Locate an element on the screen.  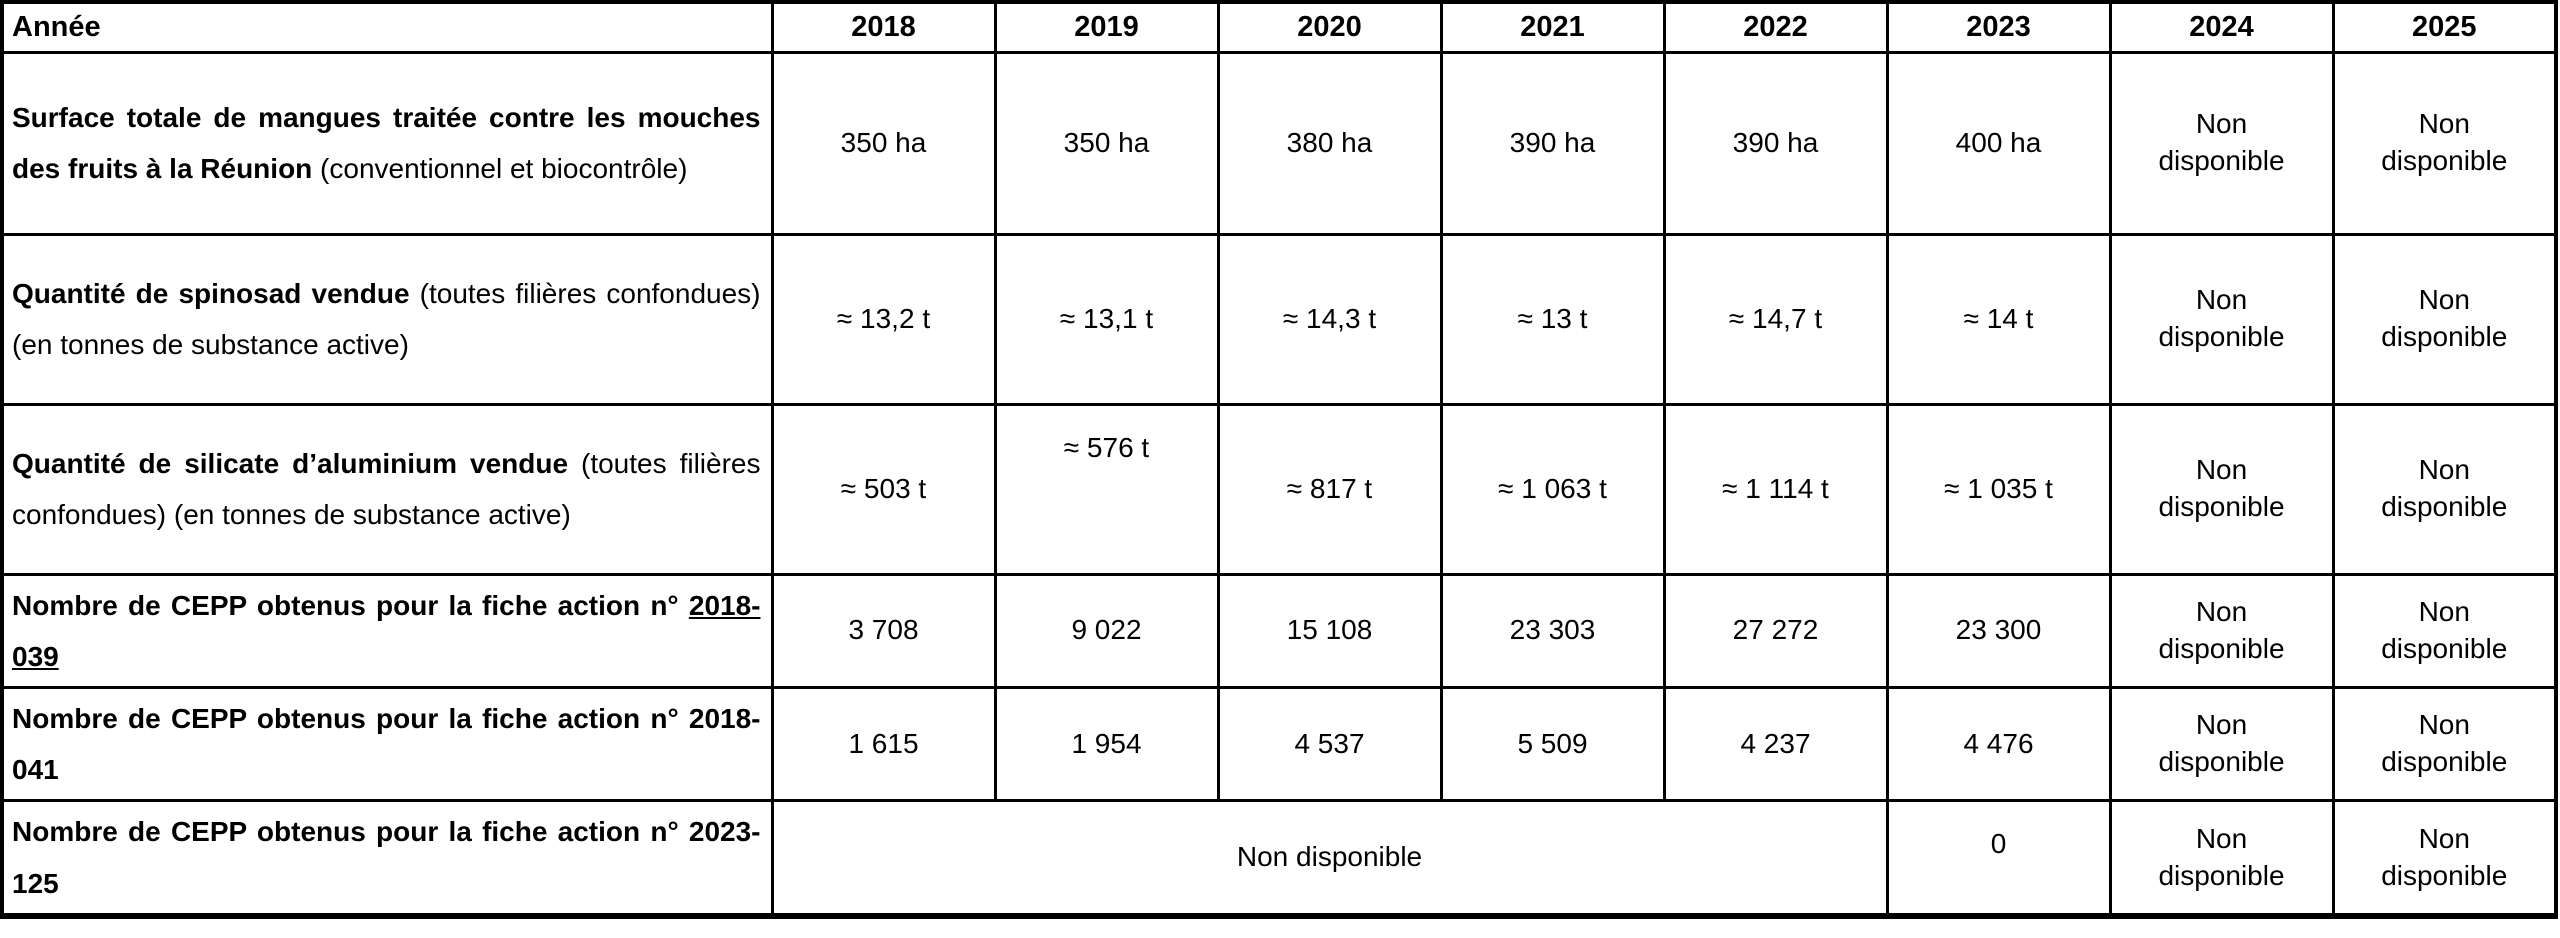
data-cell: 23 303 is located at coordinates (1552, 630).